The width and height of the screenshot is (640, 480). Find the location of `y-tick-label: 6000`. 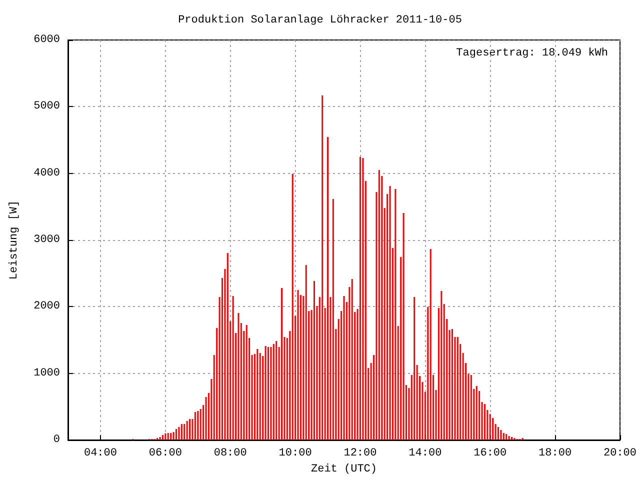

y-tick-label: 6000 is located at coordinates (47, 40).